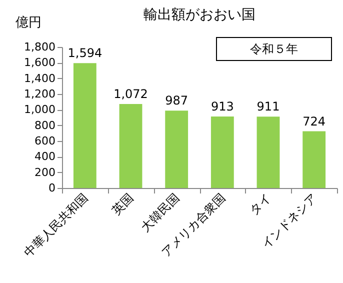  Describe the element at coordinates (314, 121) in the screenshot. I see `data-label: 724` at that location.